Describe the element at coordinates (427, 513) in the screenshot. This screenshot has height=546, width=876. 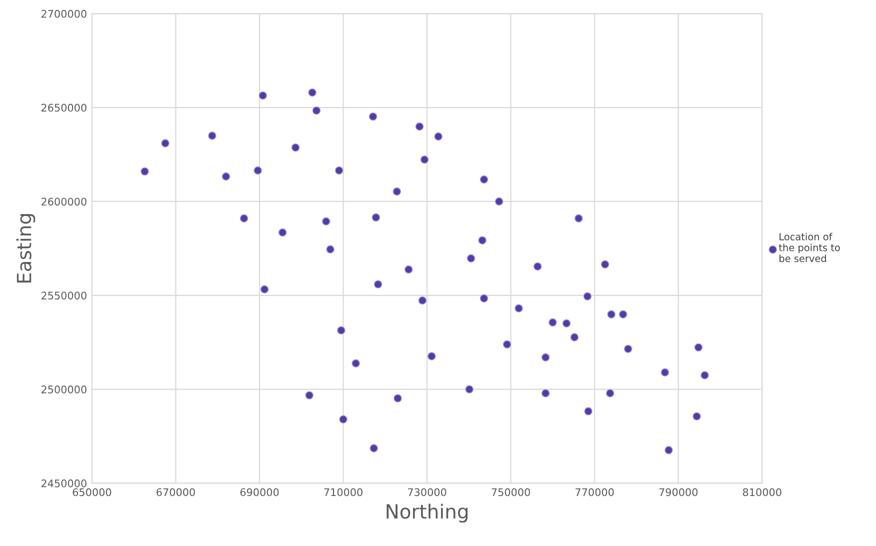
I see `x-axis-title: Northing` at that location.